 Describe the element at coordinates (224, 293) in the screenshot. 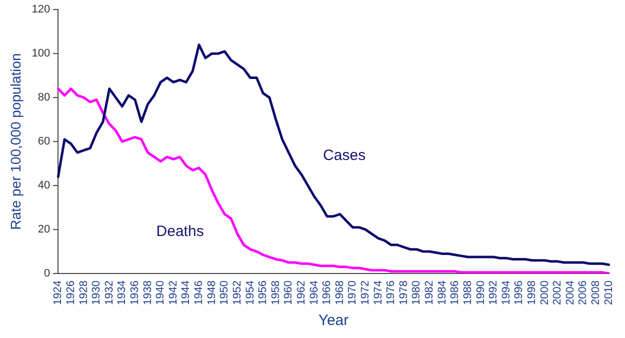

I see `x-tick-label: 1950` at that location.